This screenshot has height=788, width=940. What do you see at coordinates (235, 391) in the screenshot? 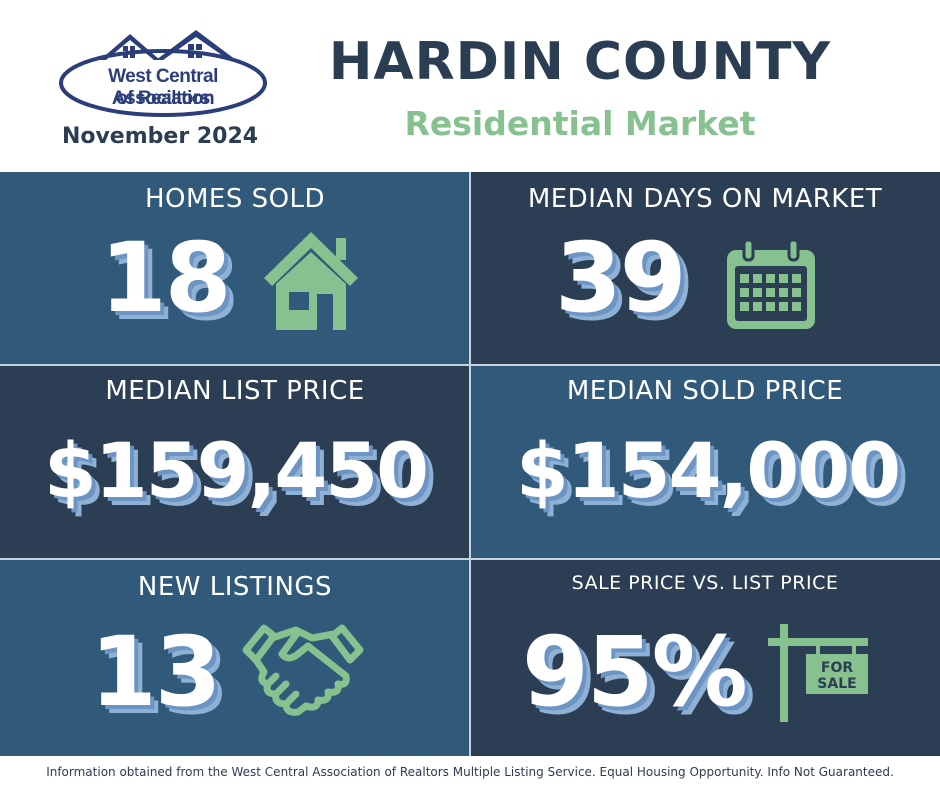
I see `list-price-label: MEDIAN LIST PRICE` at bounding box center [235, 391].